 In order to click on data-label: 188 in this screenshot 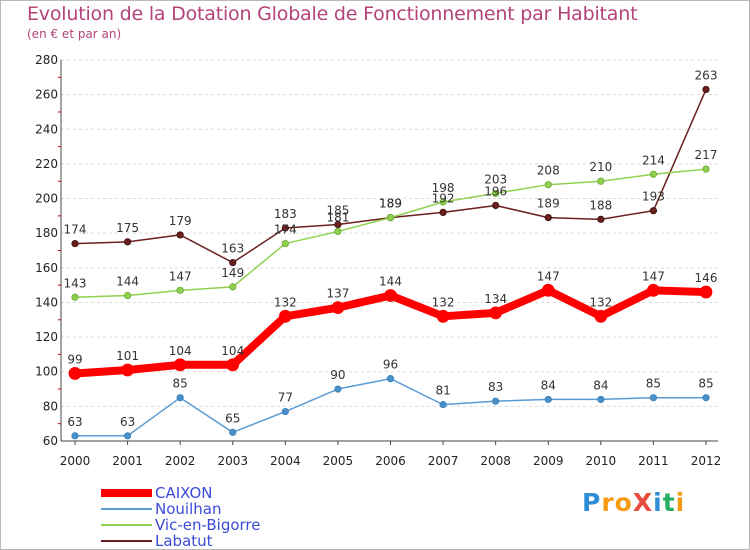, I will do `click(600, 205)`.